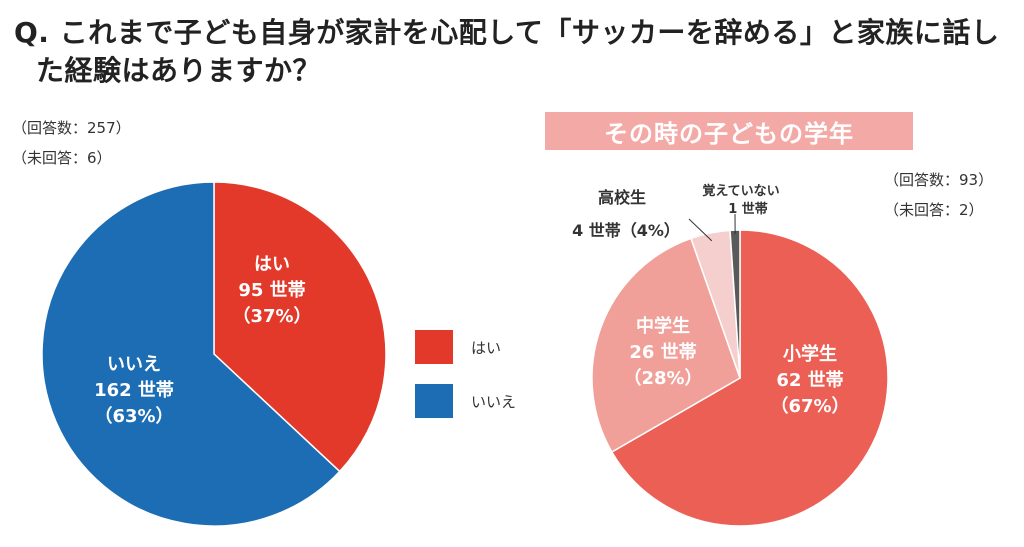 The height and width of the screenshot is (547, 1024). What do you see at coordinates (494, 401) in the screenshot?
I see `legend-label-no: いいえ` at bounding box center [494, 401].